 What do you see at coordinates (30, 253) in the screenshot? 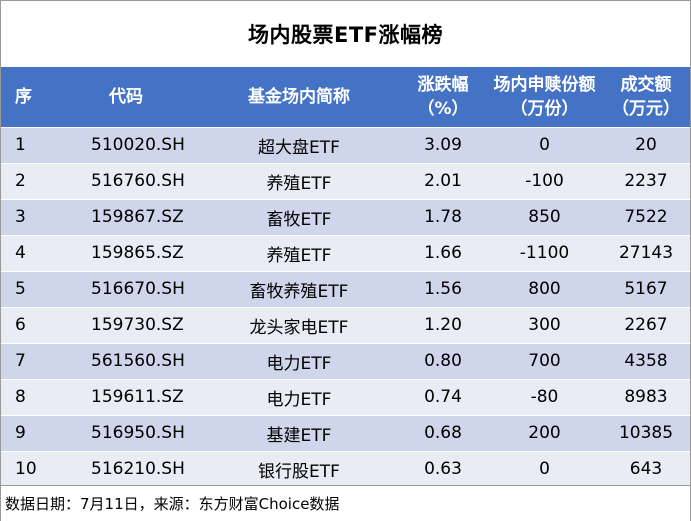
I see `cell-rank: 4` at bounding box center [30, 253].